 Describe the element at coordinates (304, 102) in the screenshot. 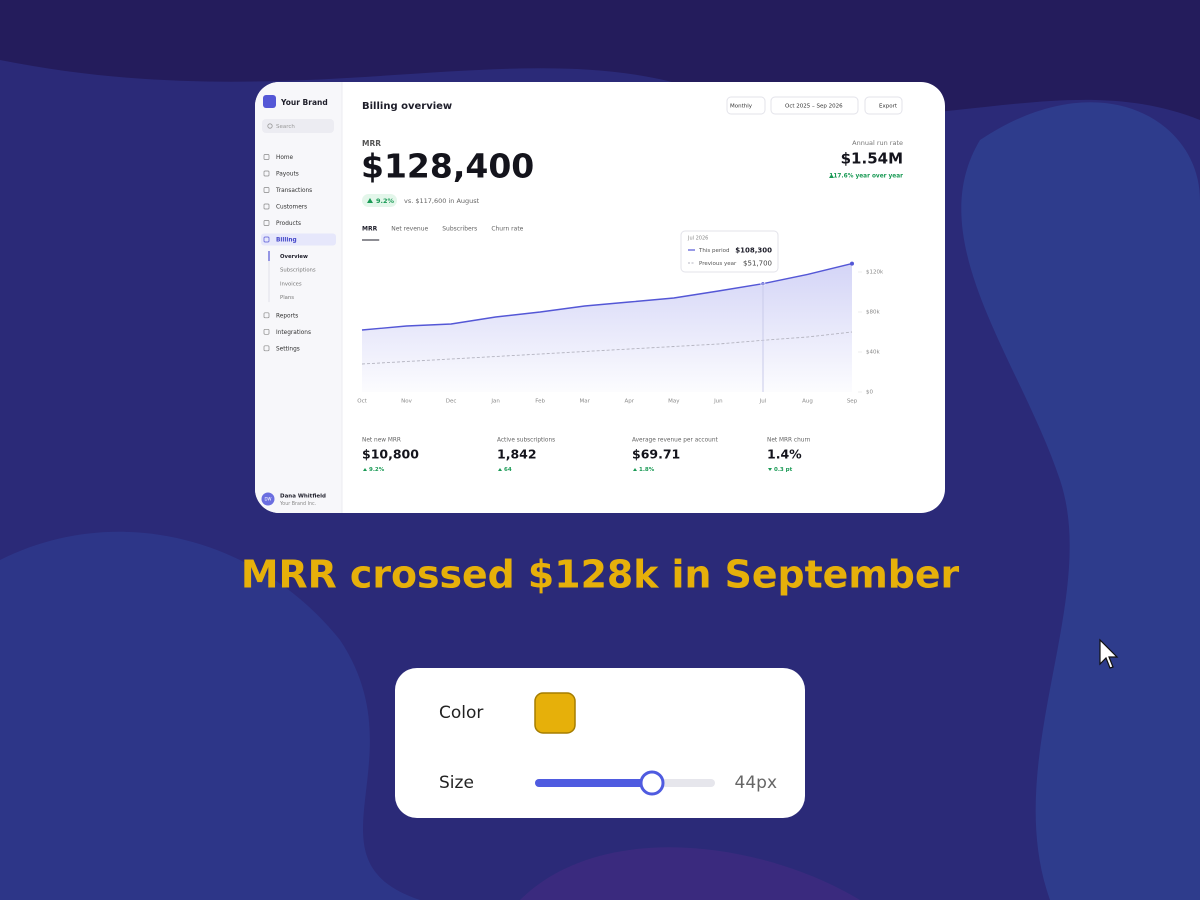

I see `brand-name: Your Brand` at that location.